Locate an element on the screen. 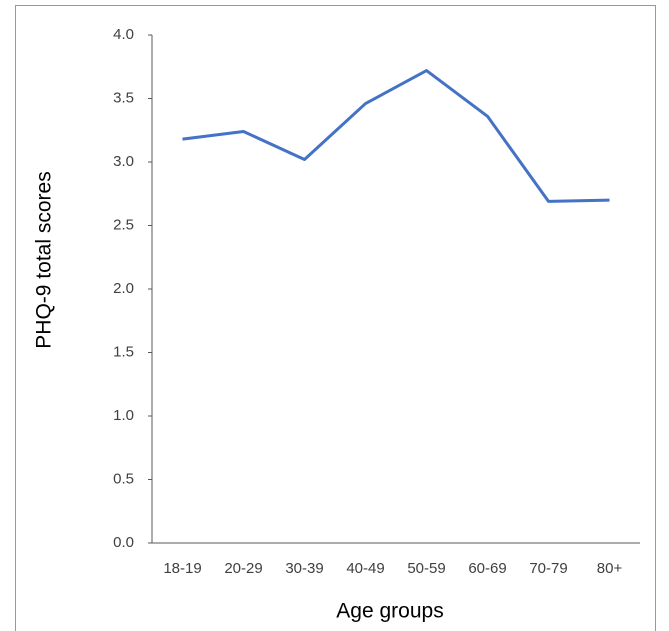  x-tick-label: 20-29 is located at coordinates (243, 568).